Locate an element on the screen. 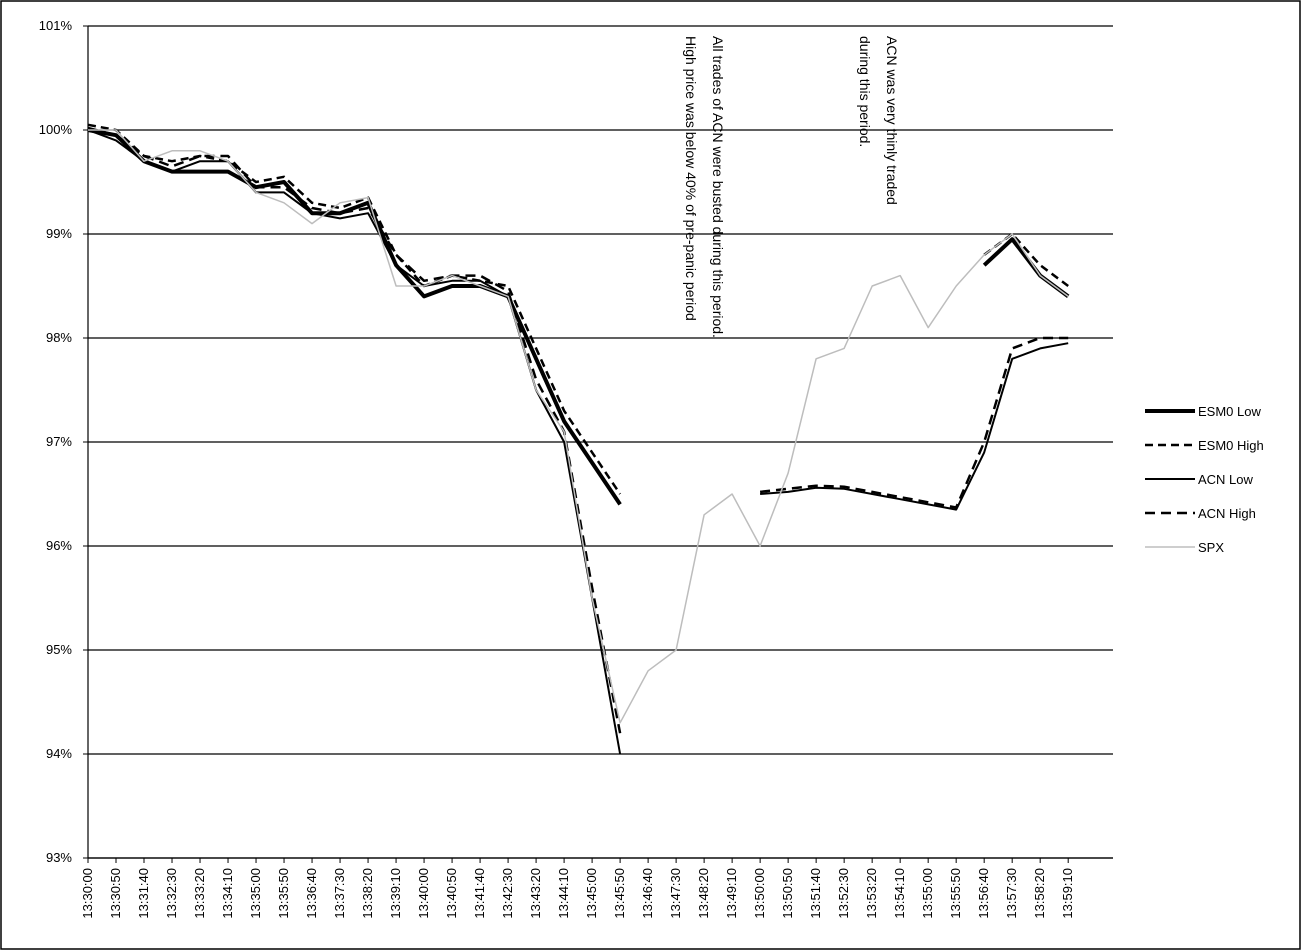 Image resolution: width=1301 pixels, height=950 pixels. x-tick-label: 13:34:10 is located at coordinates (227, 893).